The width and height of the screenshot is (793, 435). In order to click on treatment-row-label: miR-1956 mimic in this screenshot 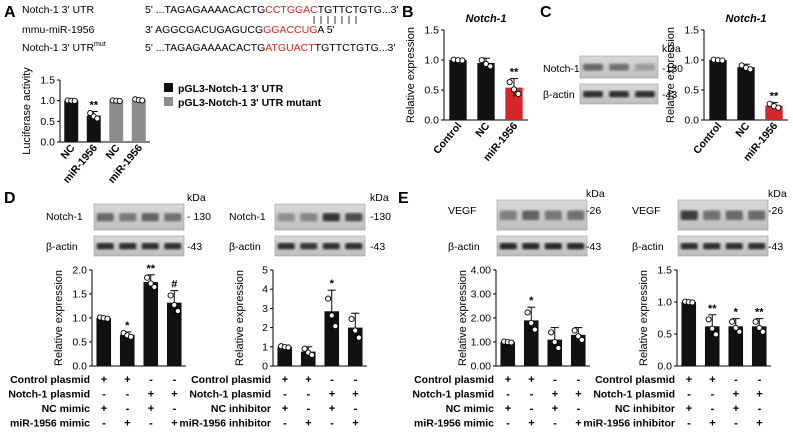, I will do `click(454, 424)`.